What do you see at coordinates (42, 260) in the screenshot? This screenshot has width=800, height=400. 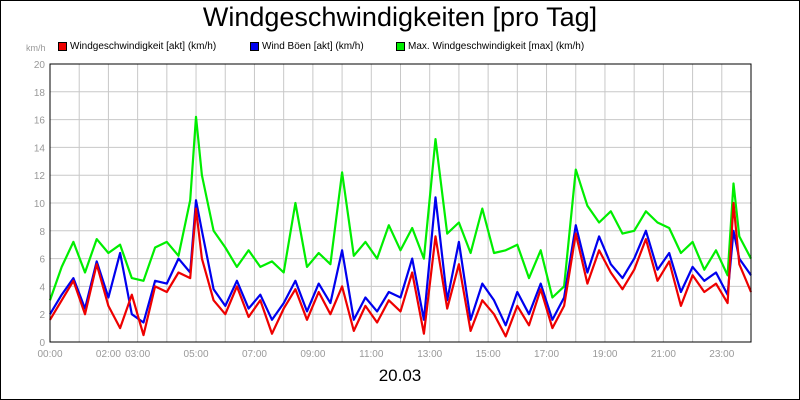 I see `y-tick-label: 6` at bounding box center [42, 260].